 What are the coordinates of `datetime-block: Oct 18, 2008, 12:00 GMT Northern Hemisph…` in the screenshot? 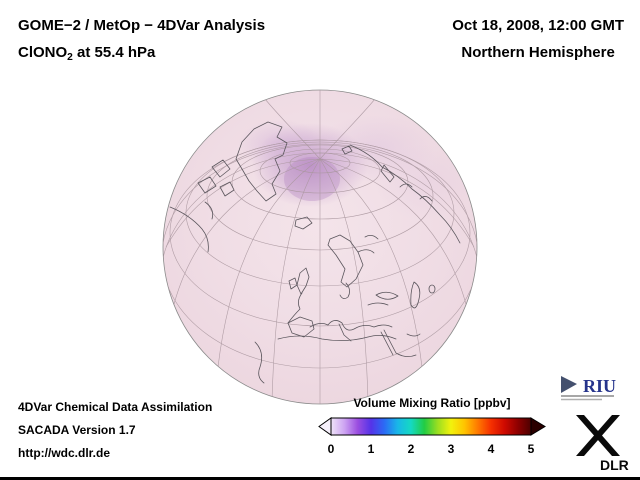 It's located at (538, 39).